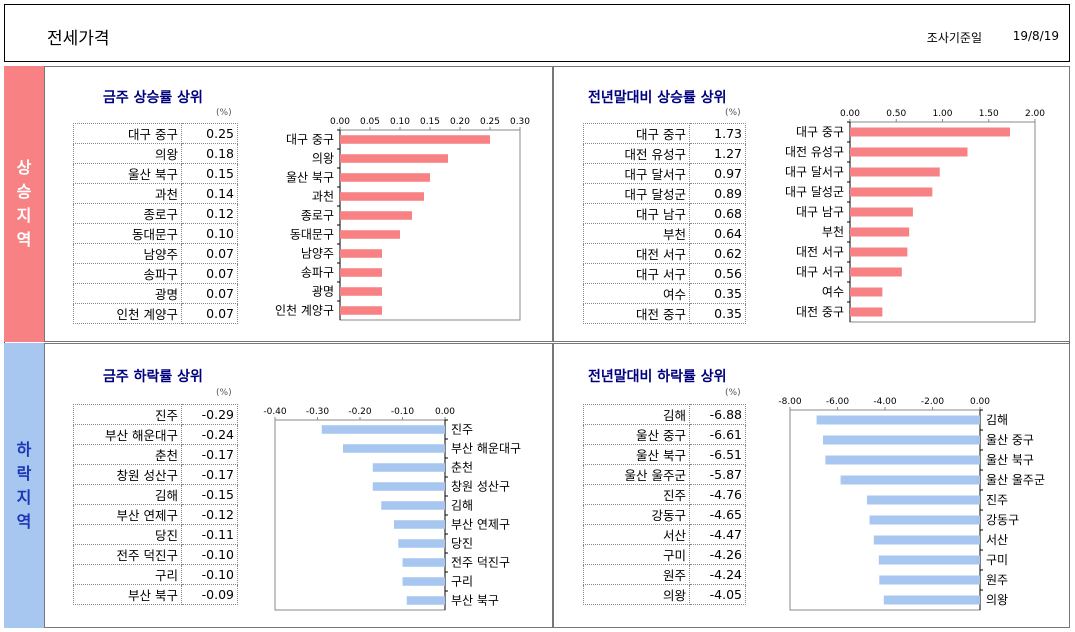 This screenshot has height=632, width=1075. I want to click on region-name-cell: 김해, so click(127, 494).